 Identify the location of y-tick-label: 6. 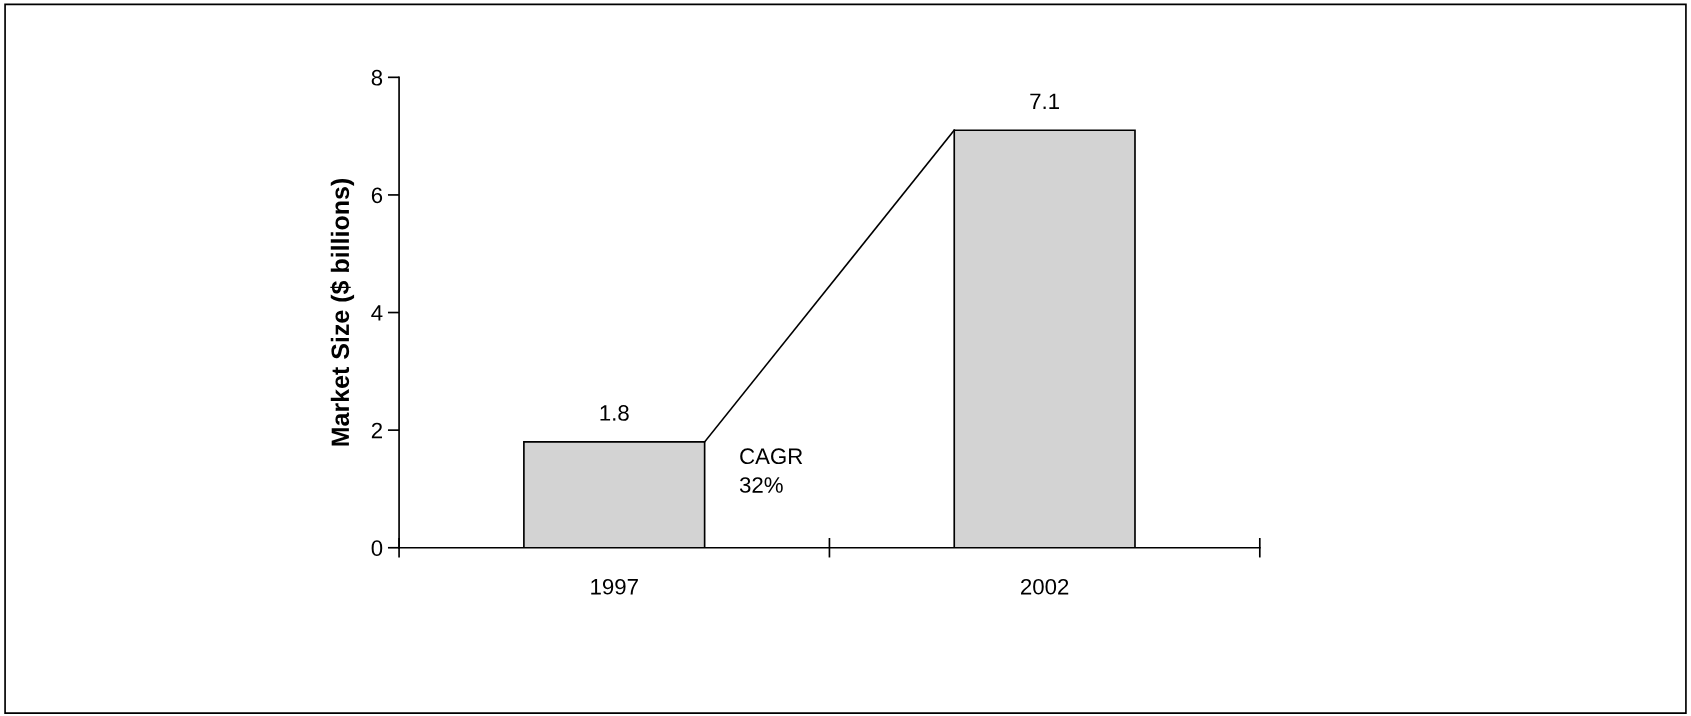
(377, 195).